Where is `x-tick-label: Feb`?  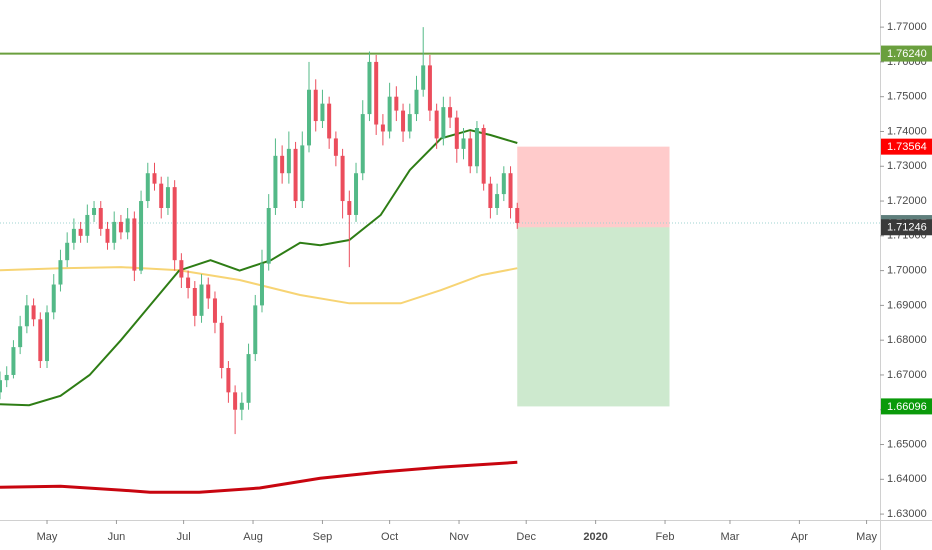
x-tick-label: Feb is located at coordinates (665, 537).